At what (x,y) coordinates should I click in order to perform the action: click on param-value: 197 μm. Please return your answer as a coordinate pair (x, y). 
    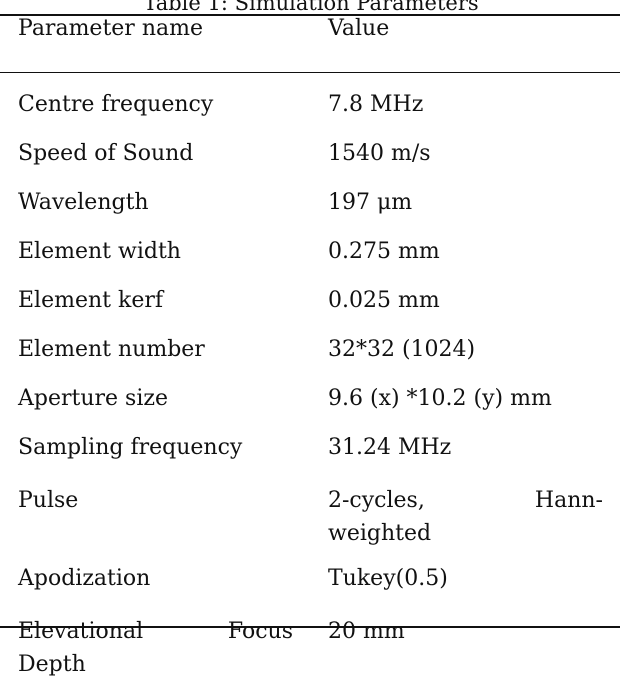
    Looking at the image, I should click on (370, 202).